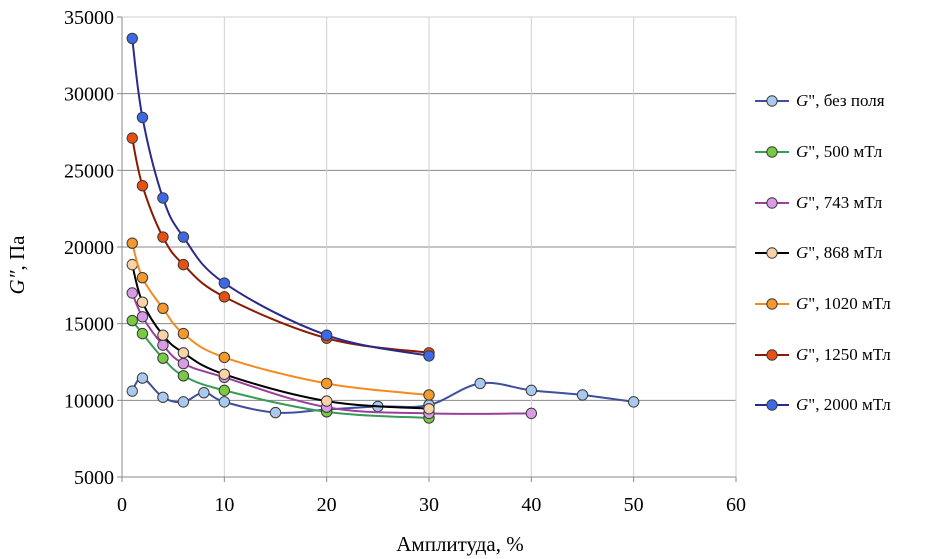  What do you see at coordinates (736, 505) in the screenshot?
I see `x-tick-label: 60` at bounding box center [736, 505].